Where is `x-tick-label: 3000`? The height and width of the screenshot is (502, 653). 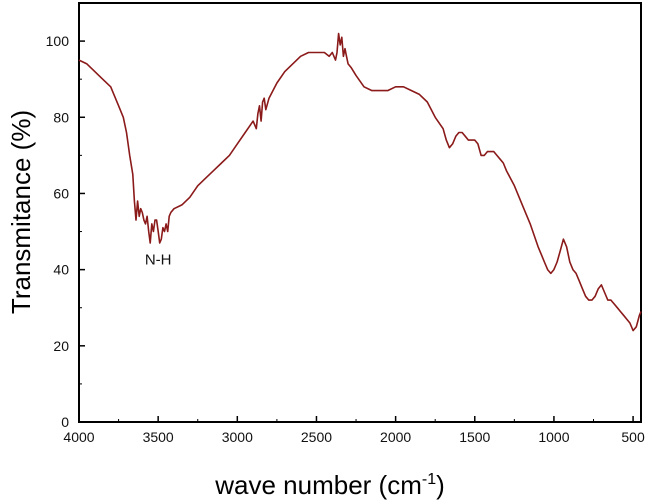 x-tick-label: 3000 is located at coordinates (237, 437).